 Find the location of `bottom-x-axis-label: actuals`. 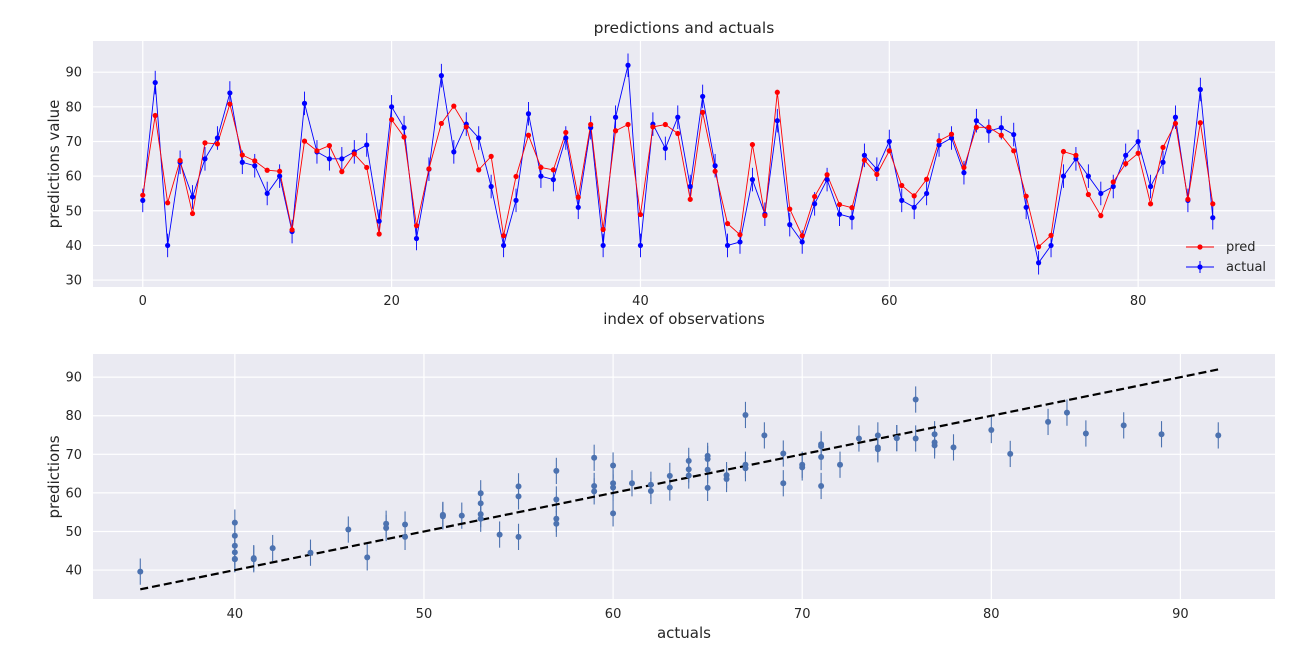

bottom-x-axis-label: actuals is located at coordinates (684, 633).